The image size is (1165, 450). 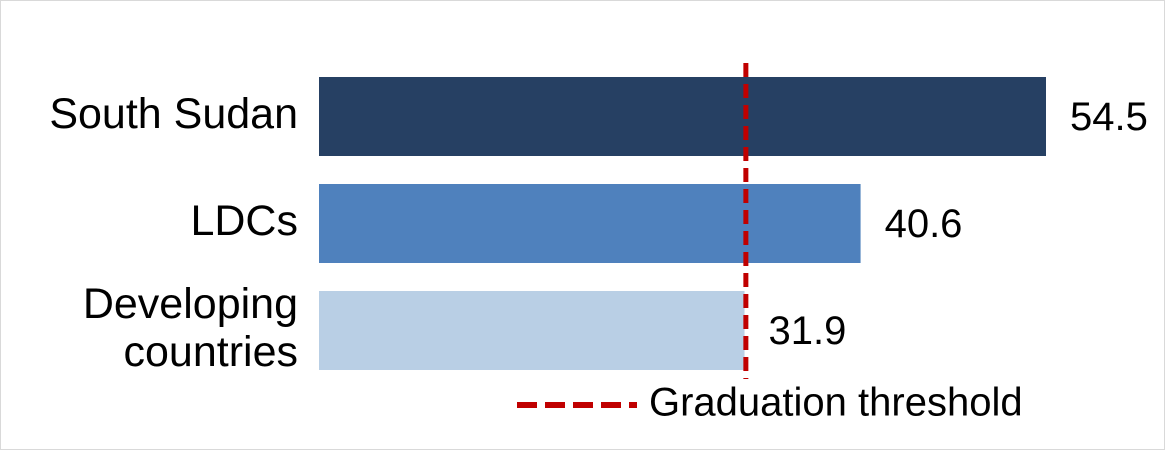 I want to click on legend: Graduation threshold, so click(x=770, y=403).